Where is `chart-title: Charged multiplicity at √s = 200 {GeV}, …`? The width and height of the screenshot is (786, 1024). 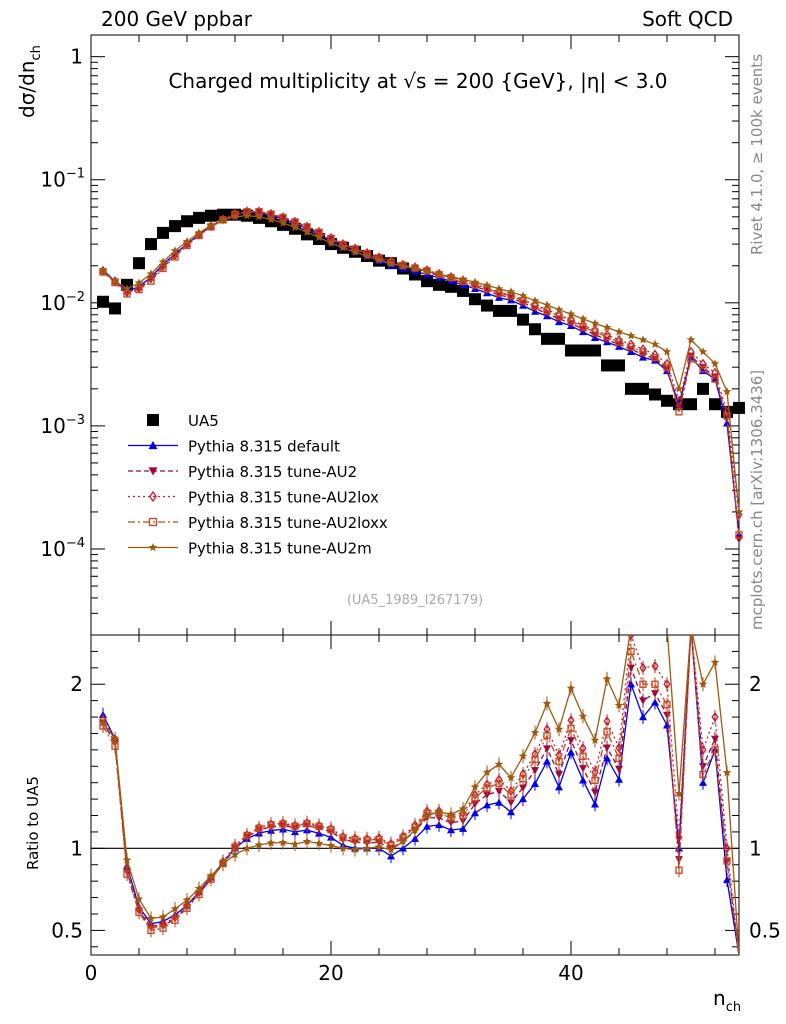 chart-title: Charged multiplicity at √s = 200 {GeV}, … is located at coordinates (417, 81).